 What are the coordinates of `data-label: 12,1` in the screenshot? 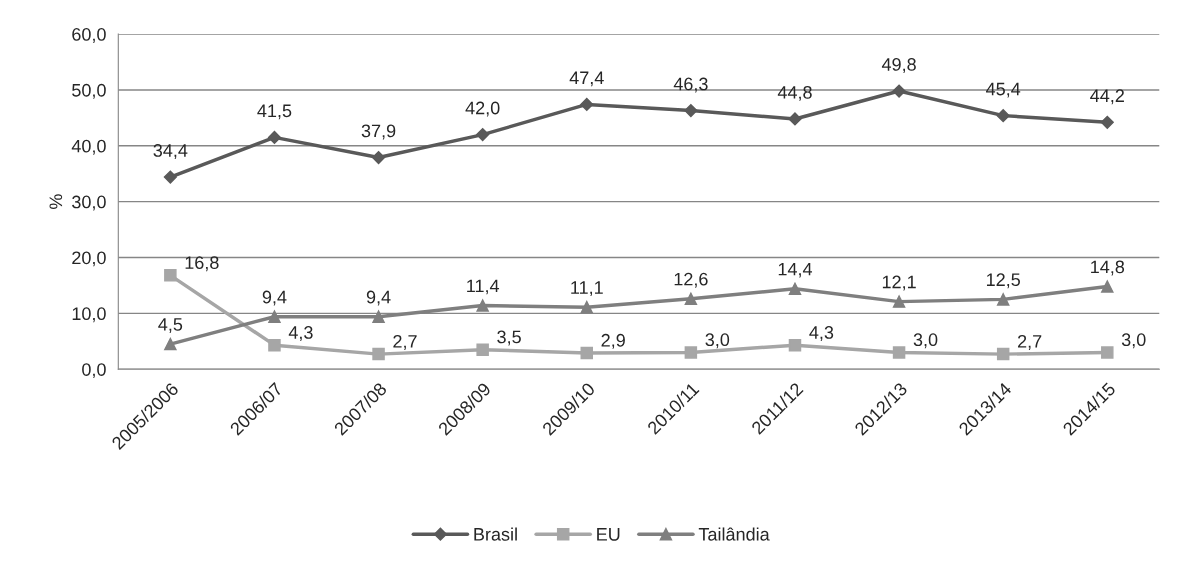 It's located at (899, 283).